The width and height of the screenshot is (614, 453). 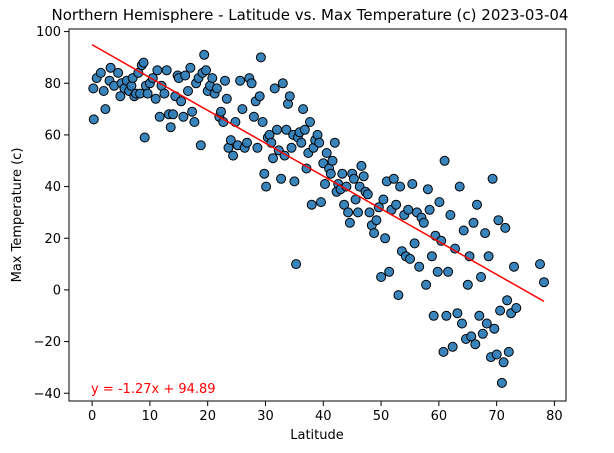 I want to click on y-axis: −40 −20 0 20 40 60 80 100, so click(x=51, y=213).